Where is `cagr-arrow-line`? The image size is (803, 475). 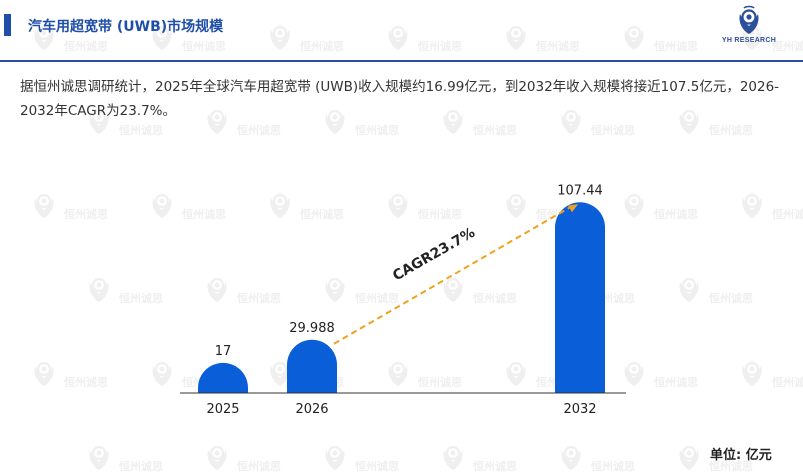
cagr-arrow-line is located at coordinates (452, 275).